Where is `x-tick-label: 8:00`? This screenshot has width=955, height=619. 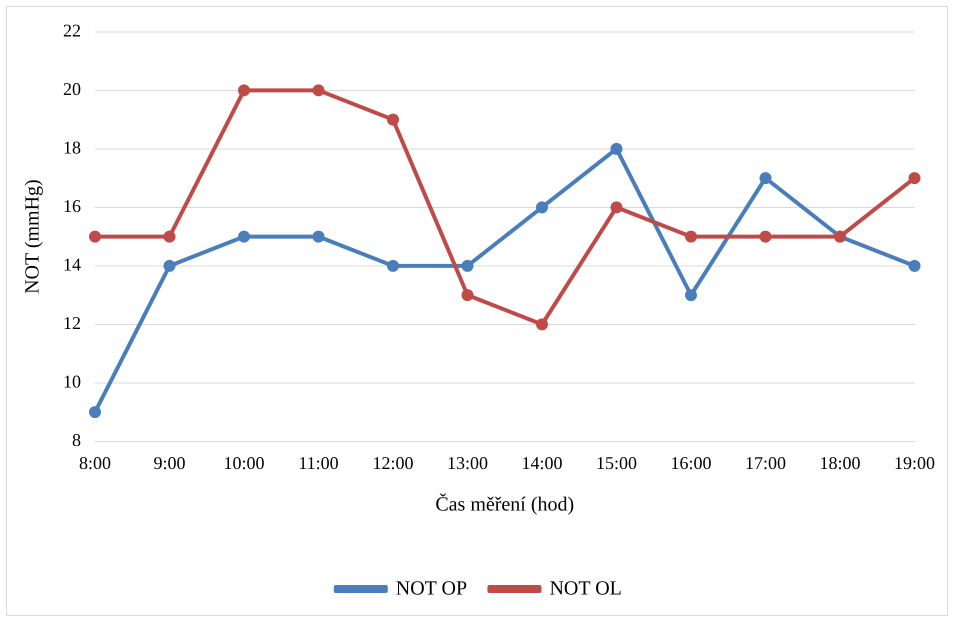 x-tick-label: 8:00 is located at coordinates (95, 462).